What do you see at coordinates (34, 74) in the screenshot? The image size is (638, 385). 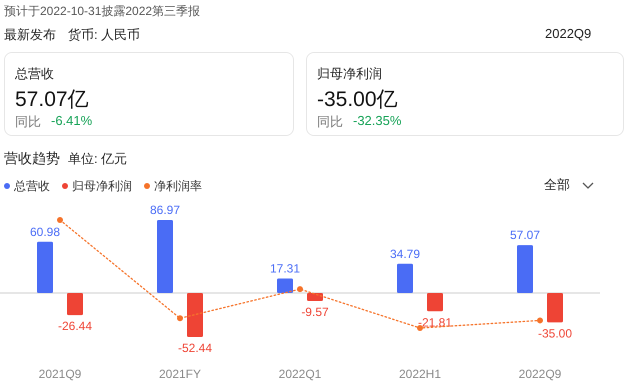 I see `text: 总营收` at bounding box center [34, 74].